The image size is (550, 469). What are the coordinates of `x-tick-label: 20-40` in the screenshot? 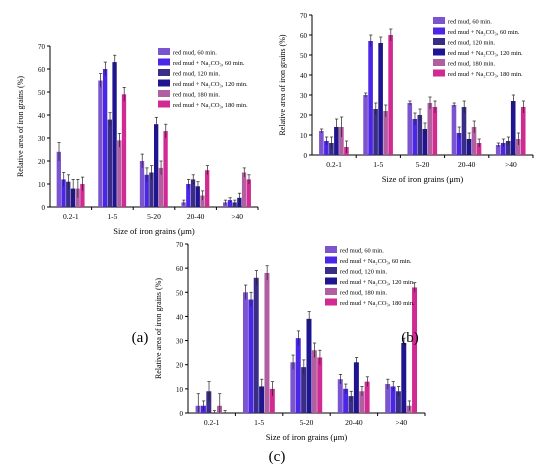 It's located at (196, 216).